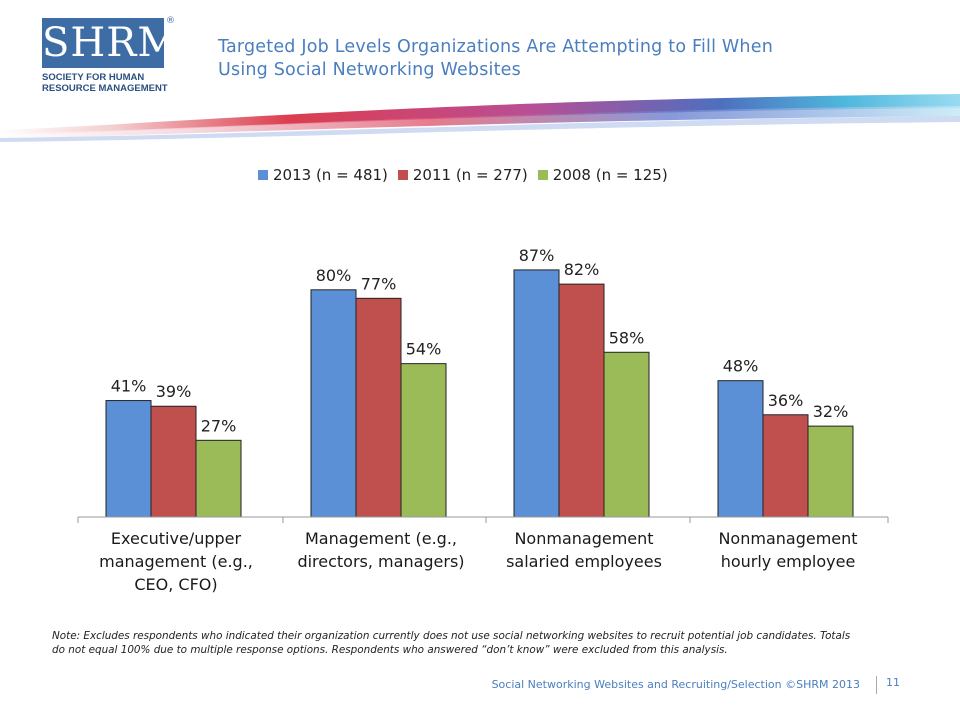  Describe the element at coordinates (381, 550) in the screenshot. I see `category-label-1: Management (e.g., directors, managers)` at that location.